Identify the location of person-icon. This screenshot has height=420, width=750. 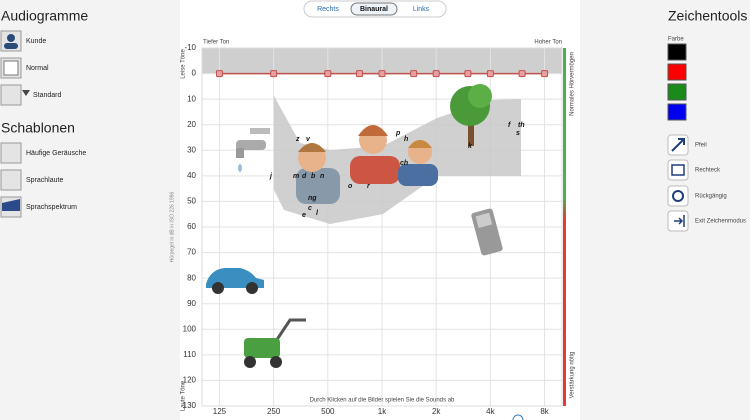
(318, 173).